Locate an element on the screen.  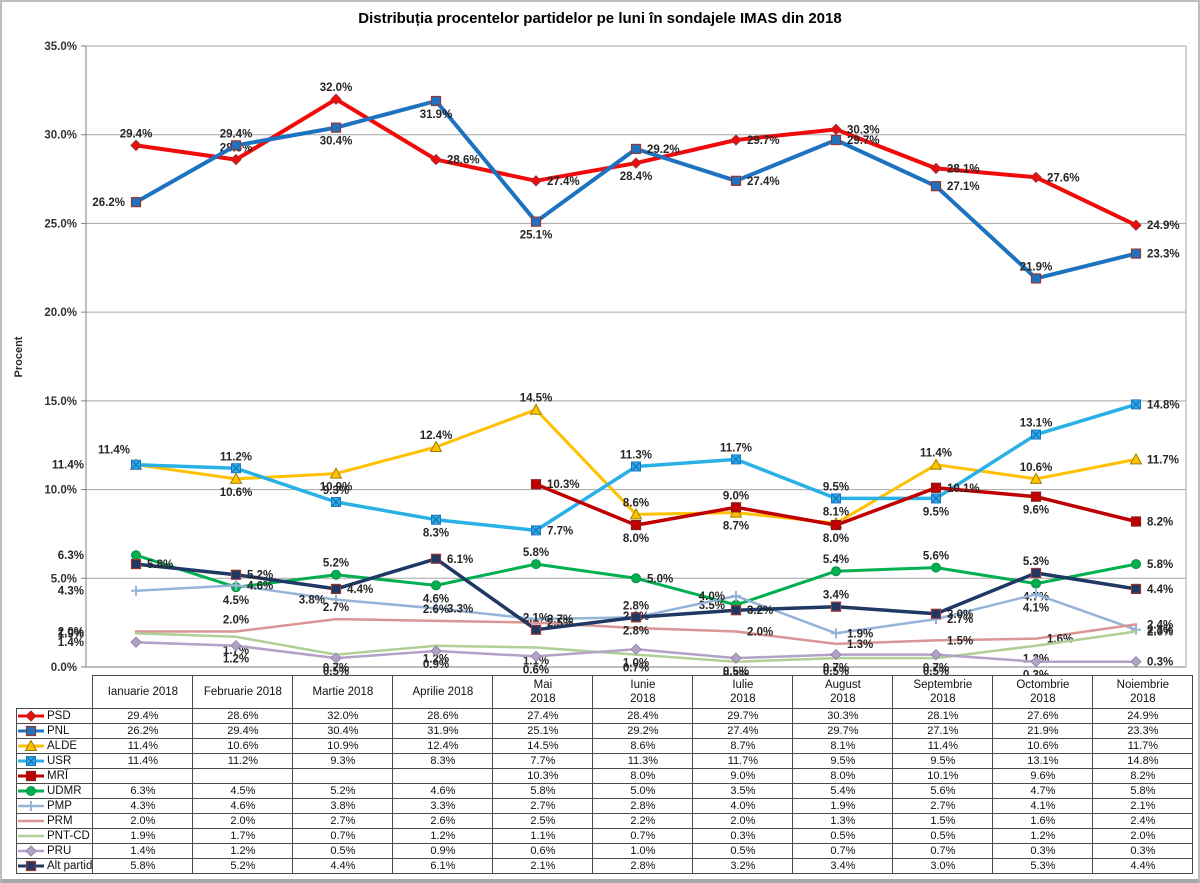
value-cell-Alt partid-Februarie 2018: 5.2% is located at coordinates (243, 866).